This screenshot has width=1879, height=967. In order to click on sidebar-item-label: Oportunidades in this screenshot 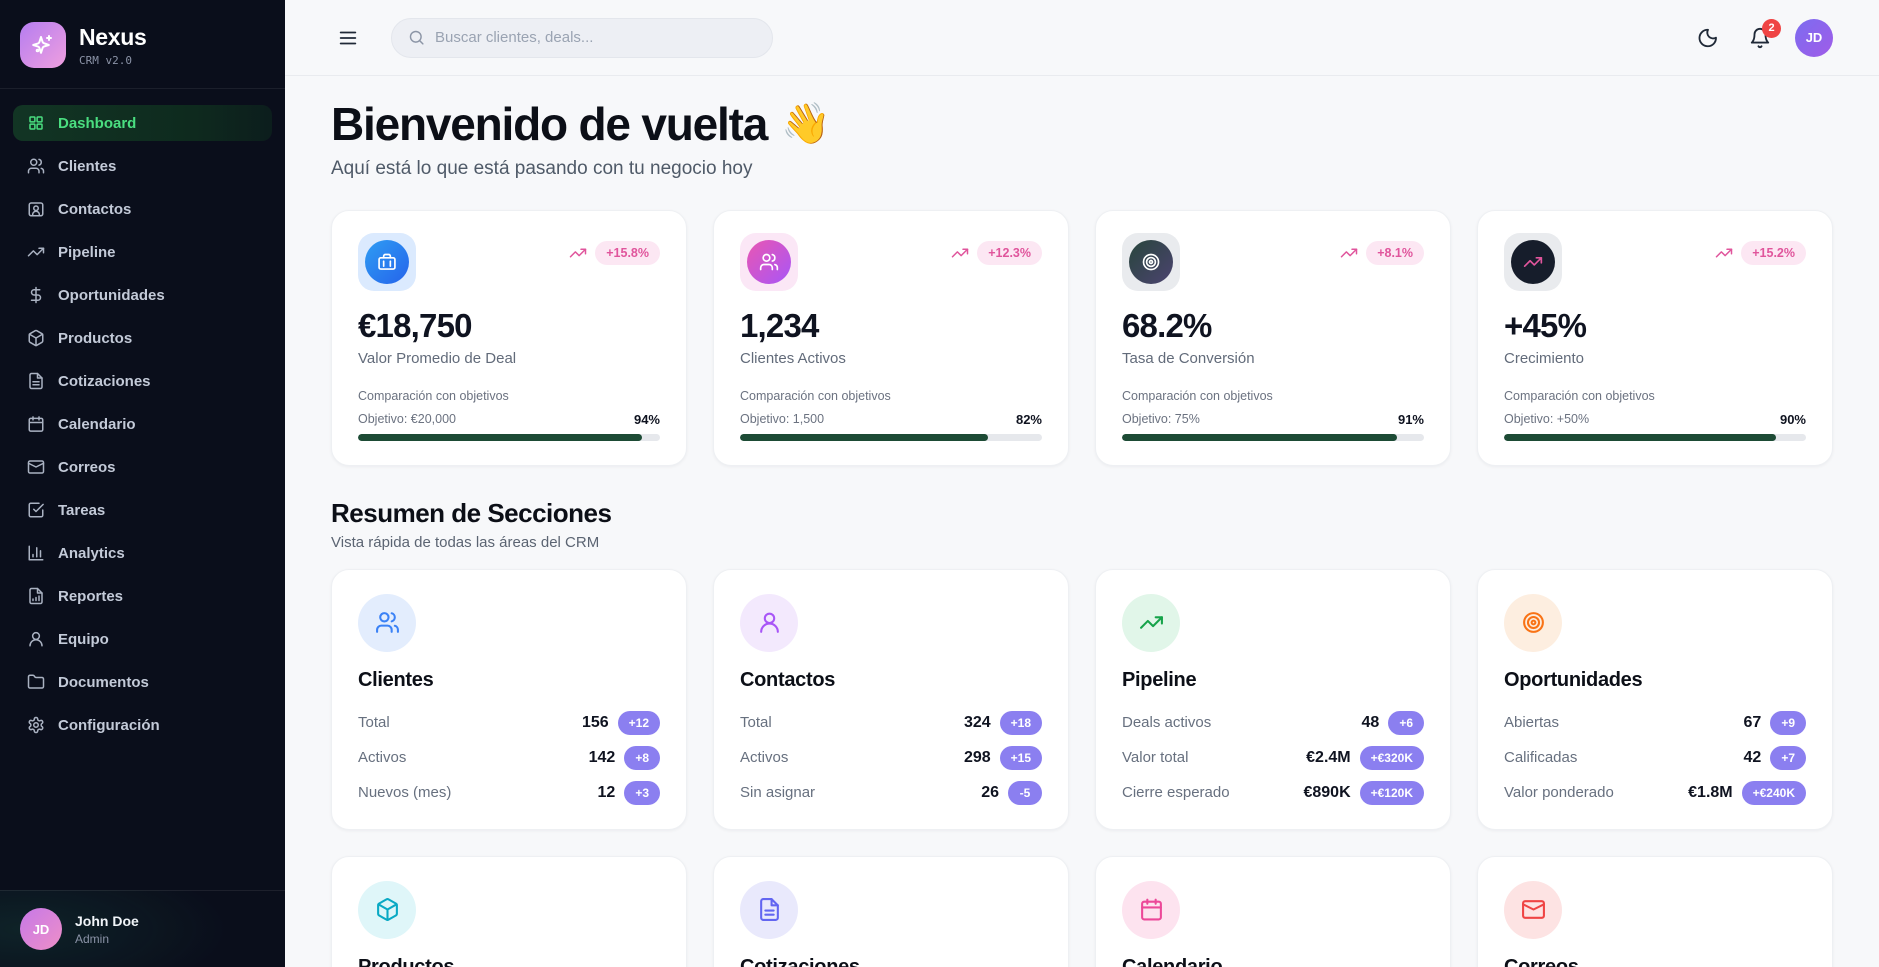, I will do `click(111, 295)`.